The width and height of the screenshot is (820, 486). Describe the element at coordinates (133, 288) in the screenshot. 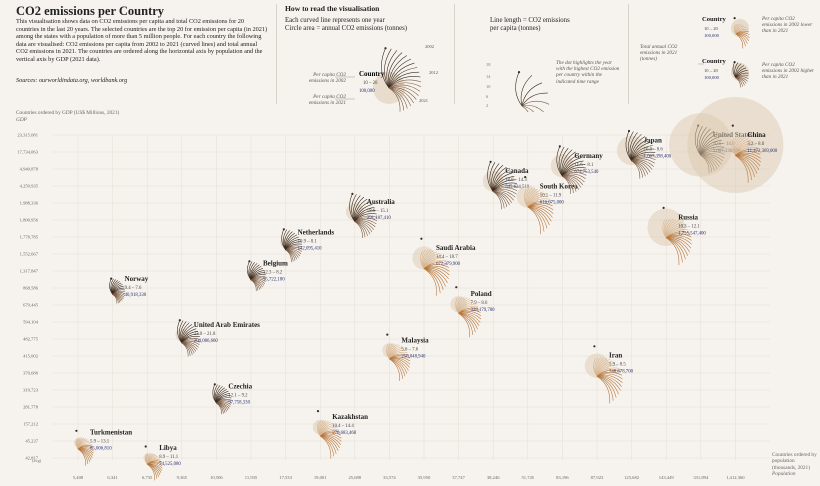

I see `country-range: 9.4 – 7.6` at that location.